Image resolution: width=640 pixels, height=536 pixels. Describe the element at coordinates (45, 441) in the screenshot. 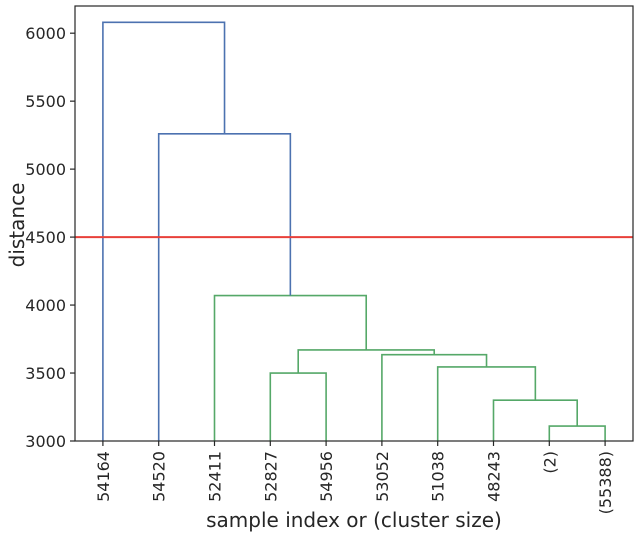

I see `y-tick-label: 3000` at that location.